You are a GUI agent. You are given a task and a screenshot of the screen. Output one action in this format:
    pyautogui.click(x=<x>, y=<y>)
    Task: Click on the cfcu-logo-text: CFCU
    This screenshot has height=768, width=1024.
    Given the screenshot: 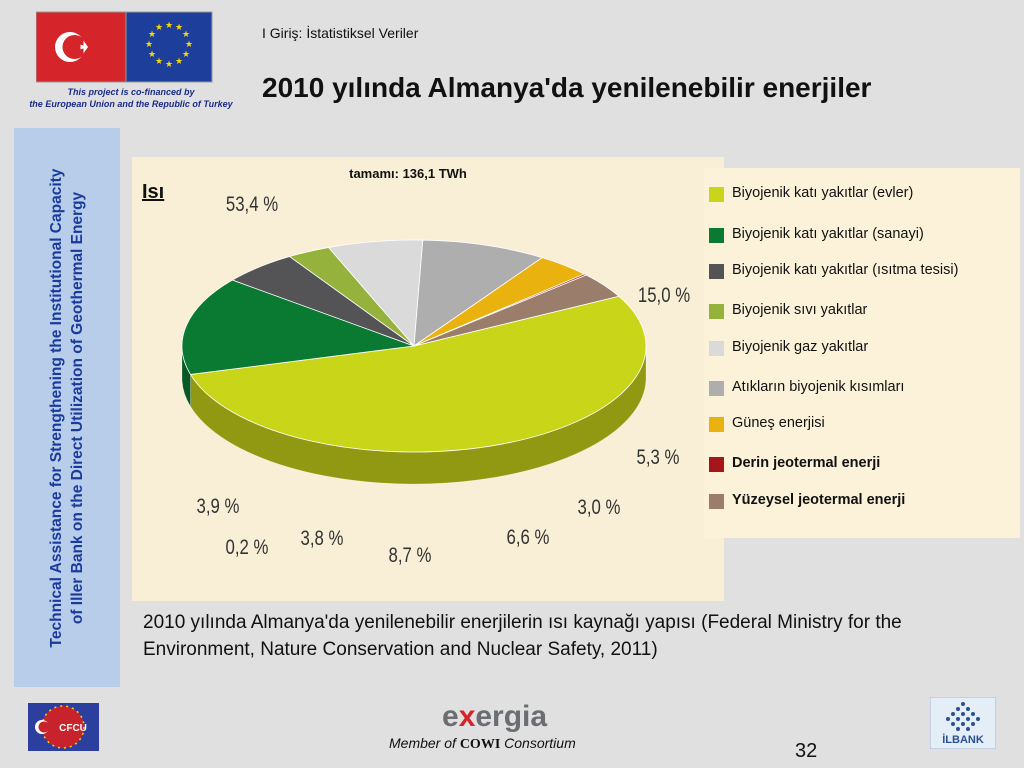 What is the action you would take?
    pyautogui.click(x=73, y=728)
    